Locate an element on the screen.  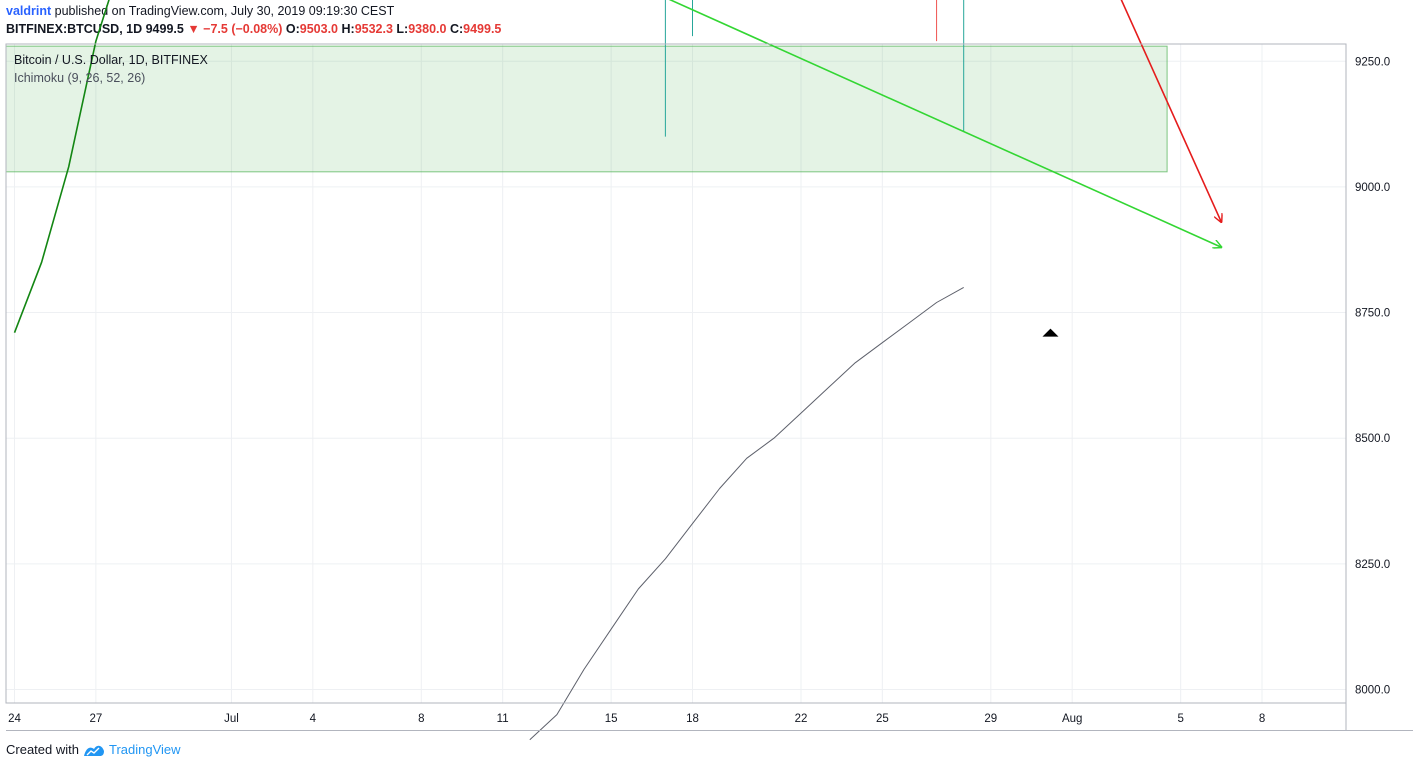
author-link: valdrint is located at coordinates (29, 11).